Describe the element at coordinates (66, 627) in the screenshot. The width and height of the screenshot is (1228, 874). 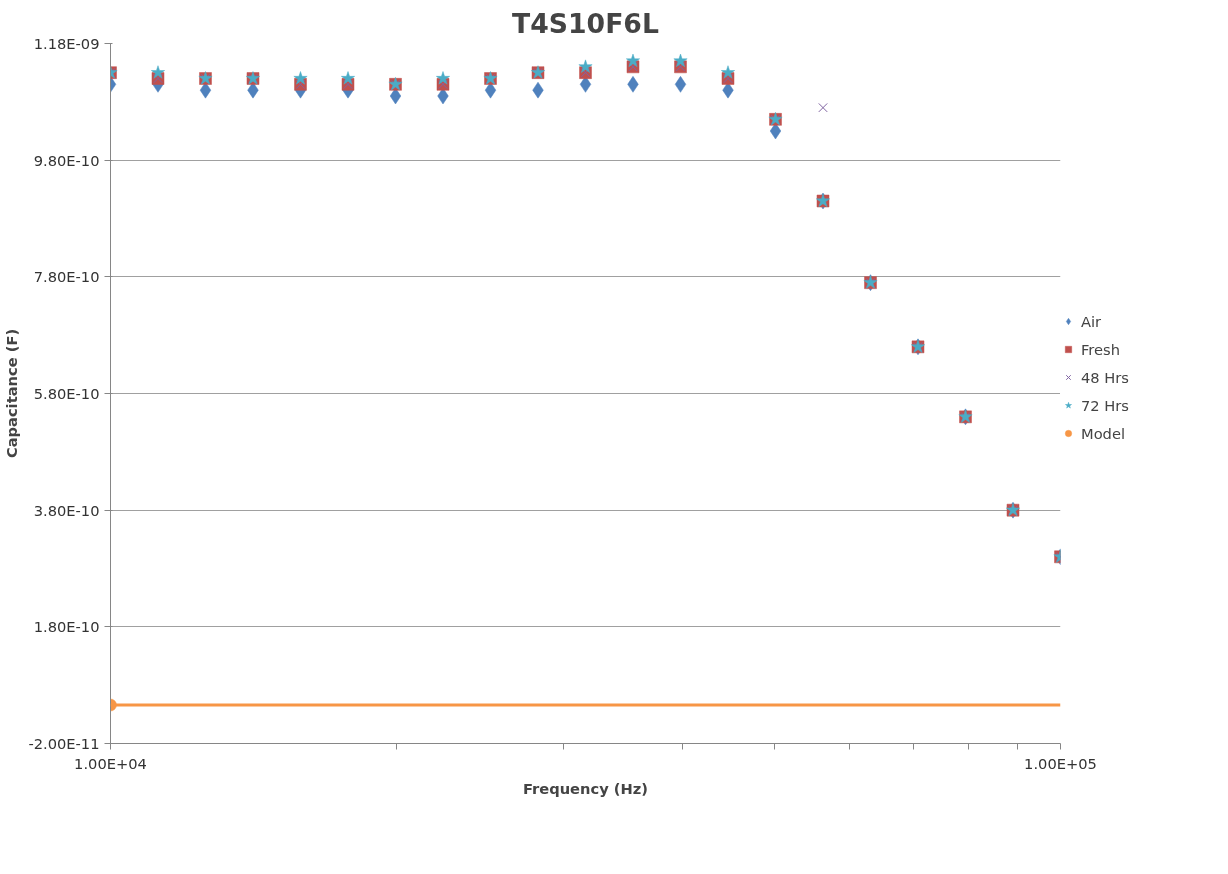
I see `y-tick-label: 1.80E-10` at that location.